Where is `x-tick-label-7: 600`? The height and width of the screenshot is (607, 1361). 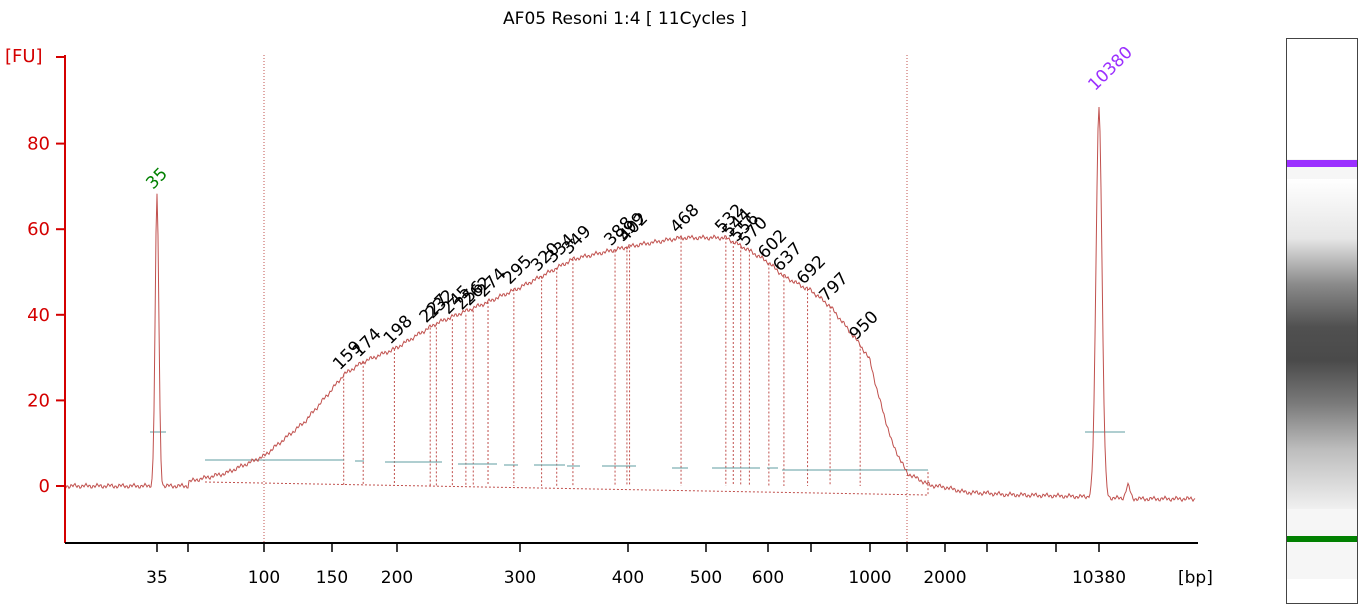
x-tick-label-7: 600 is located at coordinates (768, 578).